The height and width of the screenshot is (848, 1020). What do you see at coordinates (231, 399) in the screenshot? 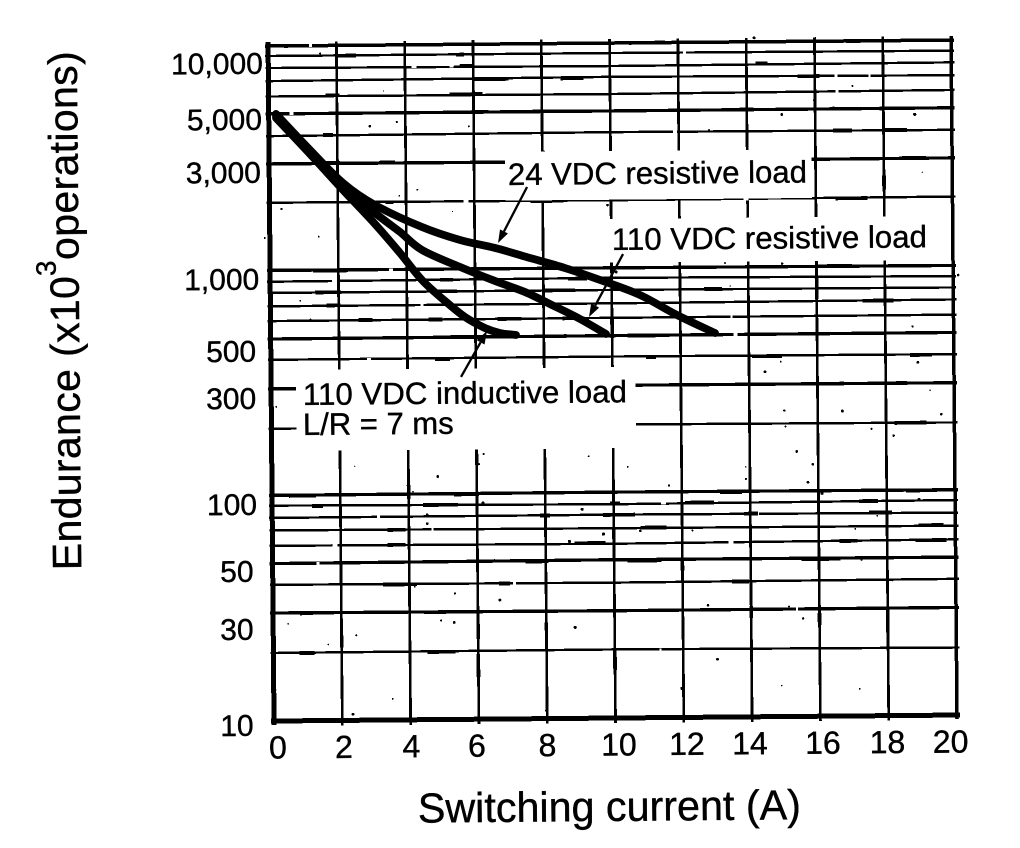
I see `svg-text: 300` at bounding box center [231, 399].